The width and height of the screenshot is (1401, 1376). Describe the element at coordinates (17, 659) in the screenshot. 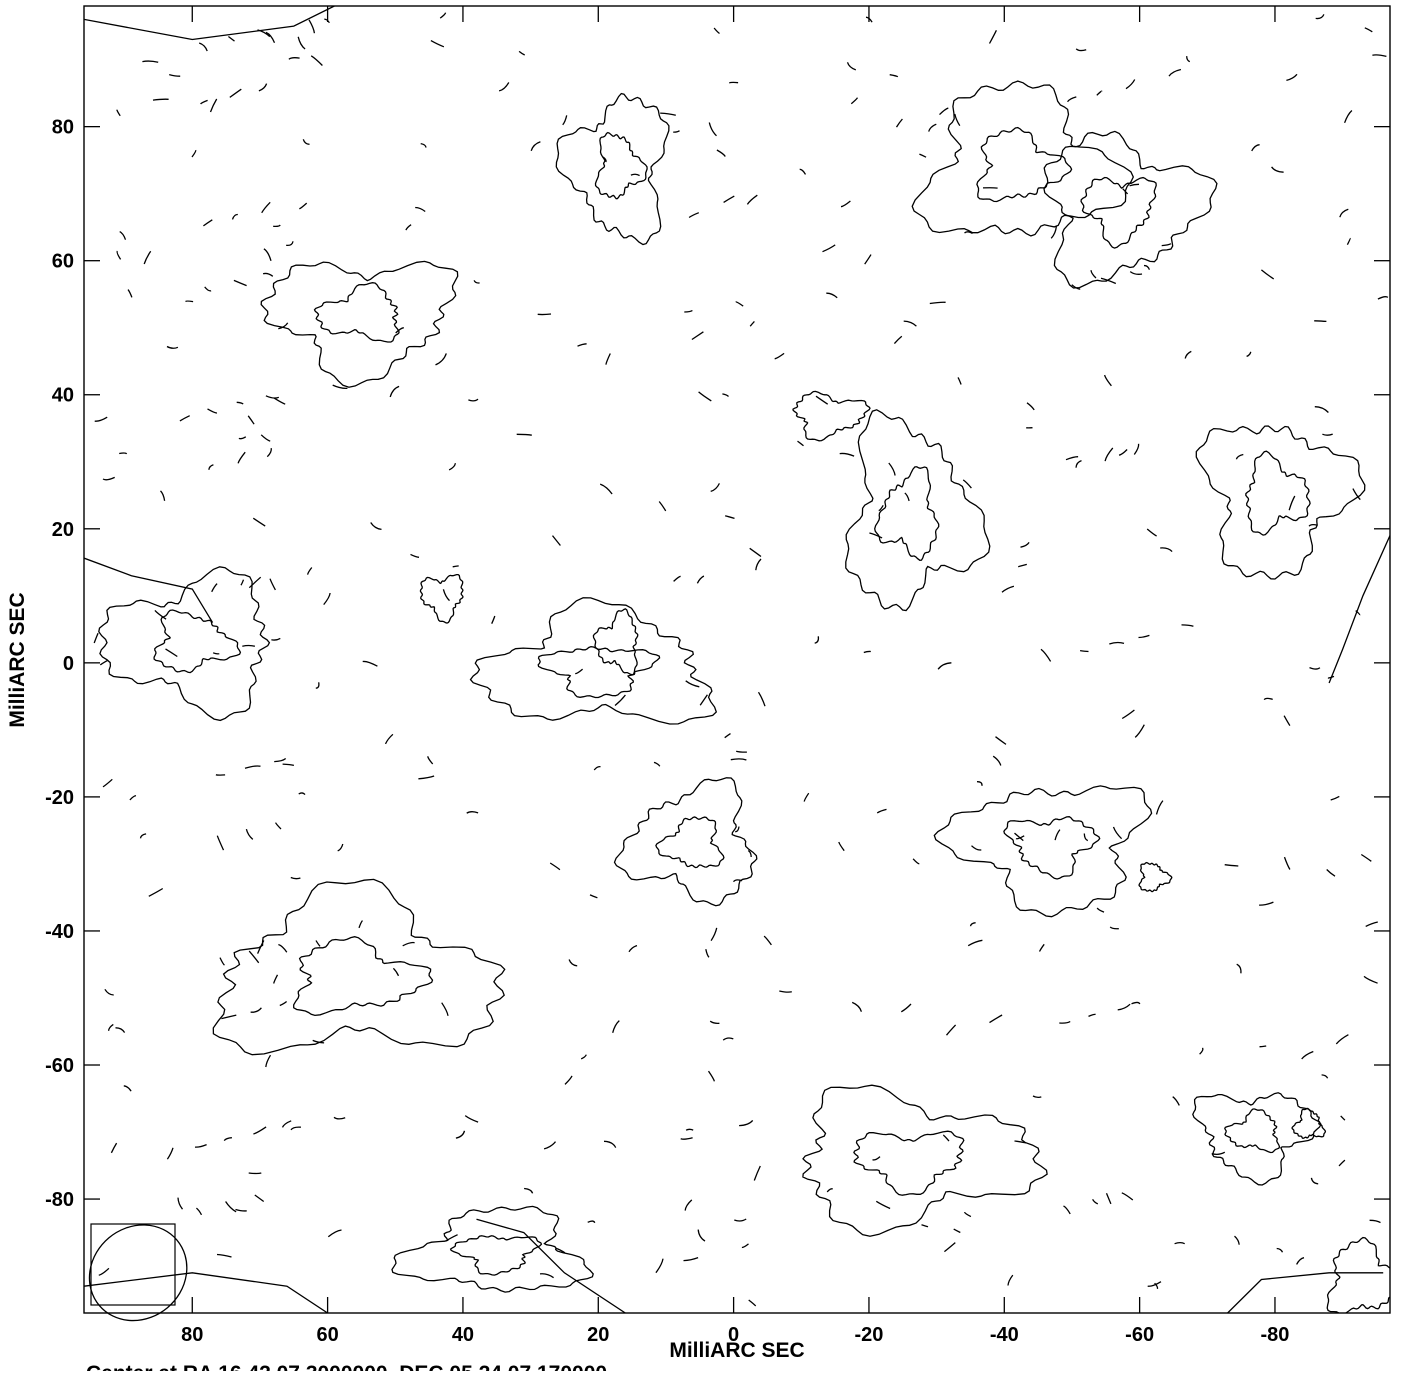

I see `y-axis-label: MilliARC SEC` at that location.